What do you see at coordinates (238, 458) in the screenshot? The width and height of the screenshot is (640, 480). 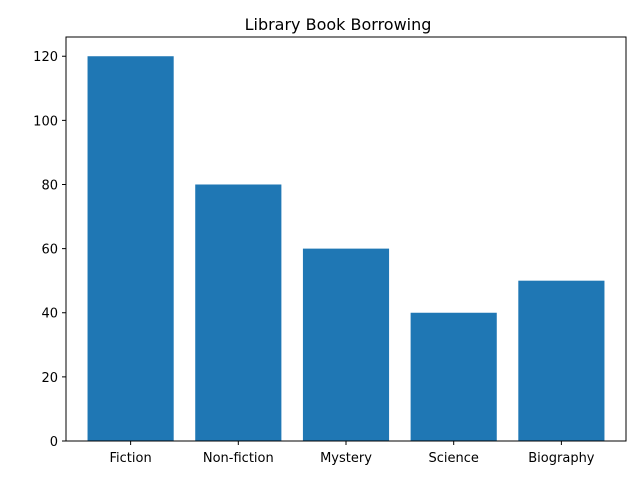 I see `x-tick-label: Non-fiction` at bounding box center [238, 458].